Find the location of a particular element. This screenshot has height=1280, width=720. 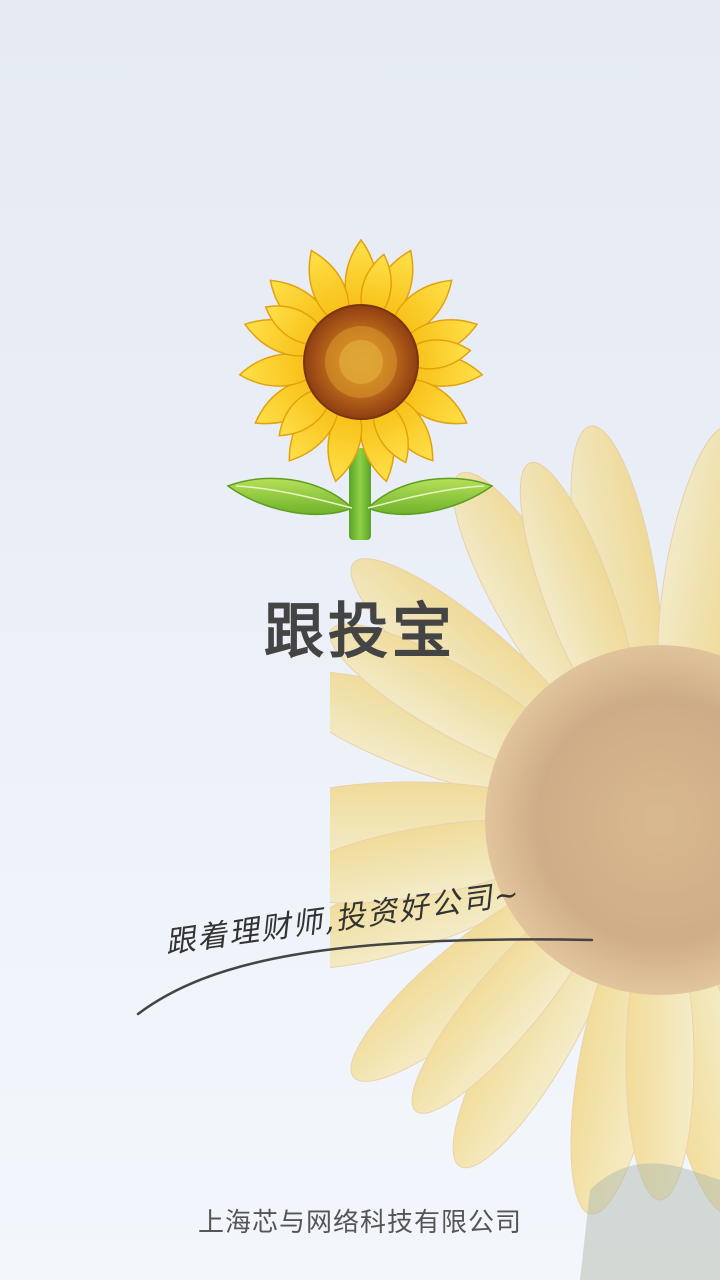

sunflower-logo-icon is located at coordinates (360, 389).